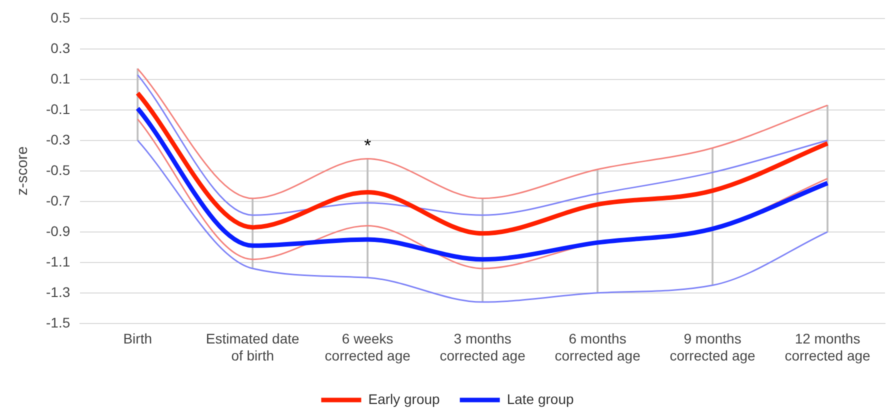 The height and width of the screenshot is (417, 891). What do you see at coordinates (367, 347) in the screenshot?
I see `x-tick-label: 6 weeks corrected age` at bounding box center [367, 347].